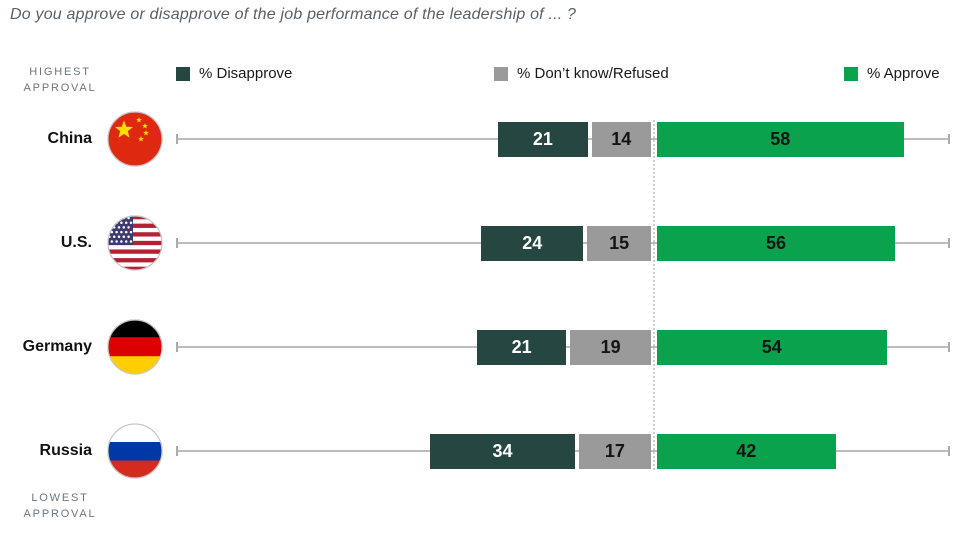  What do you see at coordinates (501, 73) in the screenshot?
I see `dont-know-swatch-icon` at bounding box center [501, 73].